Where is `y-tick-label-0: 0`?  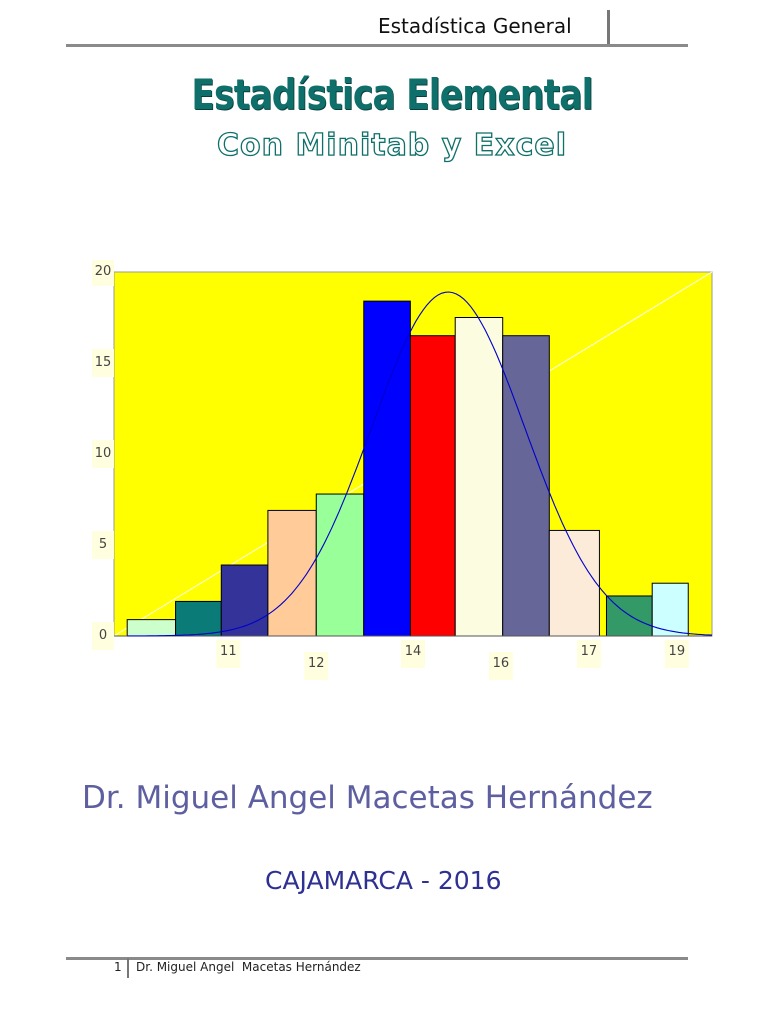 y-tick-label-0: 0 is located at coordinates (103, 635).